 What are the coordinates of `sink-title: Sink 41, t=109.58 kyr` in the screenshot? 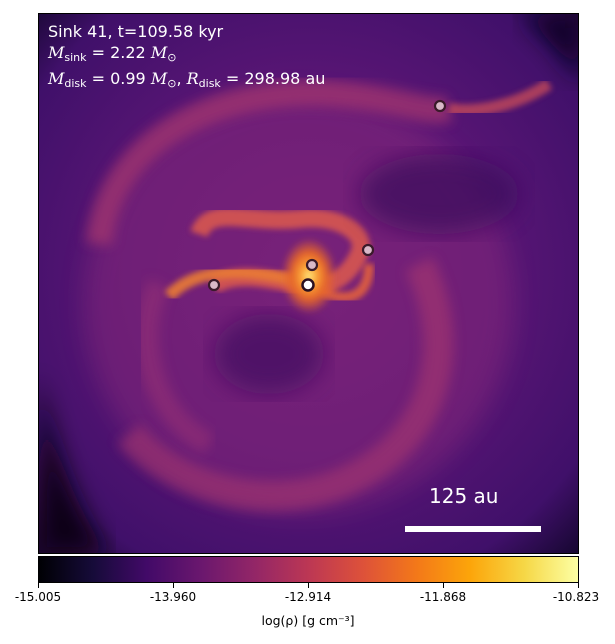 It's located at (136, 31).